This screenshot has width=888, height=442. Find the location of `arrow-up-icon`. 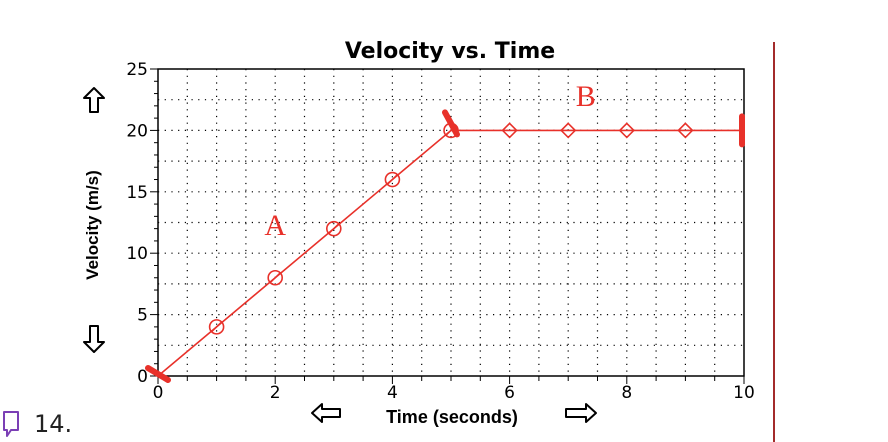

arrow-up-icon is located at coordinates (94, 100).